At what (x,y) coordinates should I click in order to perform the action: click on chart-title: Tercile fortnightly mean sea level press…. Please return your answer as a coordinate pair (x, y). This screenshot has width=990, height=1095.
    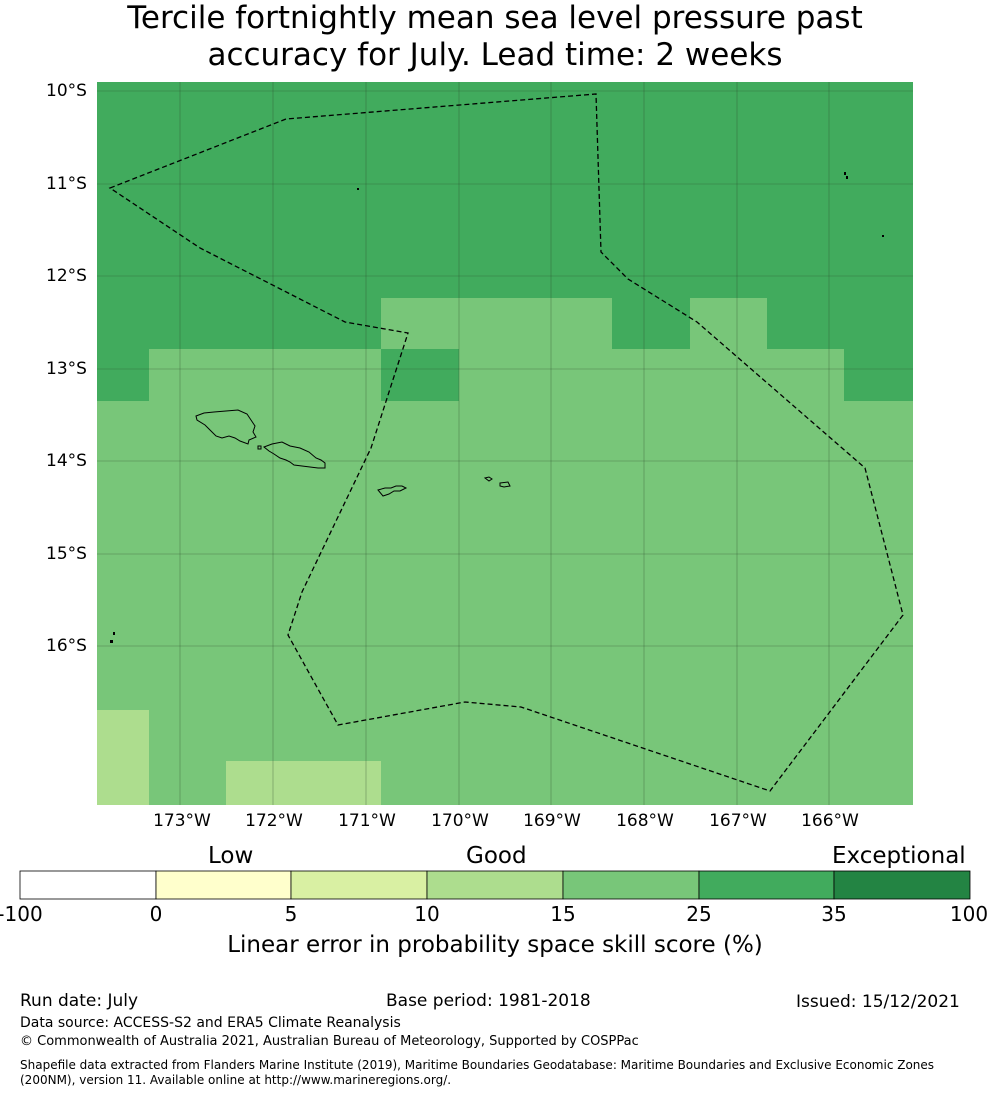
    Looking at the image, I should click on (495, 37).